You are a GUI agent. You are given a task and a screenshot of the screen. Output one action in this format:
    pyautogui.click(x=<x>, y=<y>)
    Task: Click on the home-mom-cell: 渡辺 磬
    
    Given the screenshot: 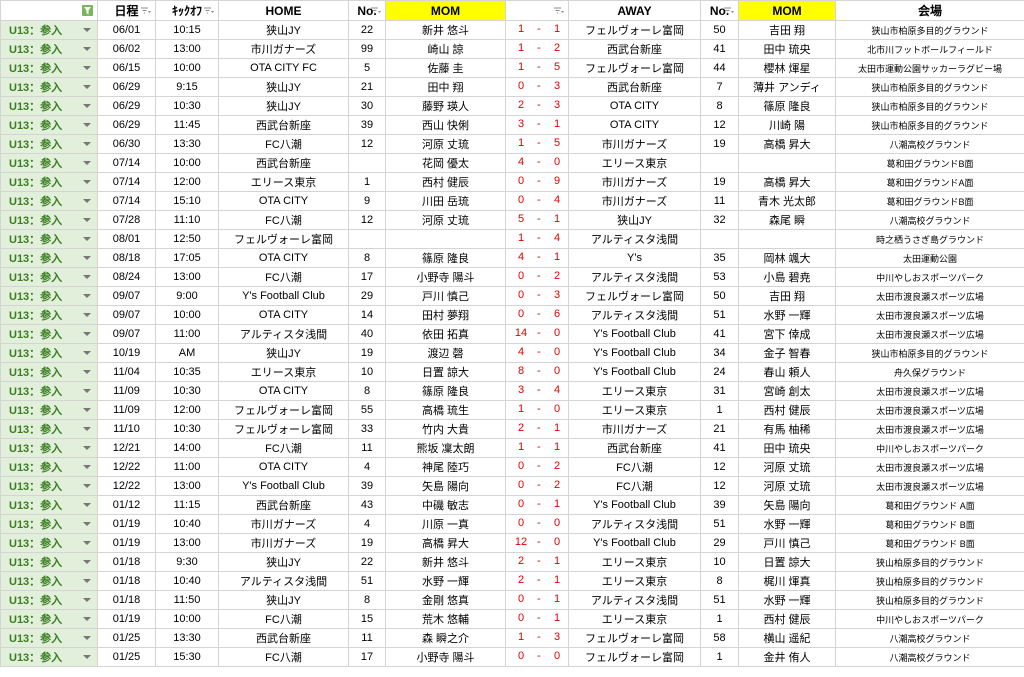 What is the action you would take?
    pyautogui.click(x=445, y=353)
    